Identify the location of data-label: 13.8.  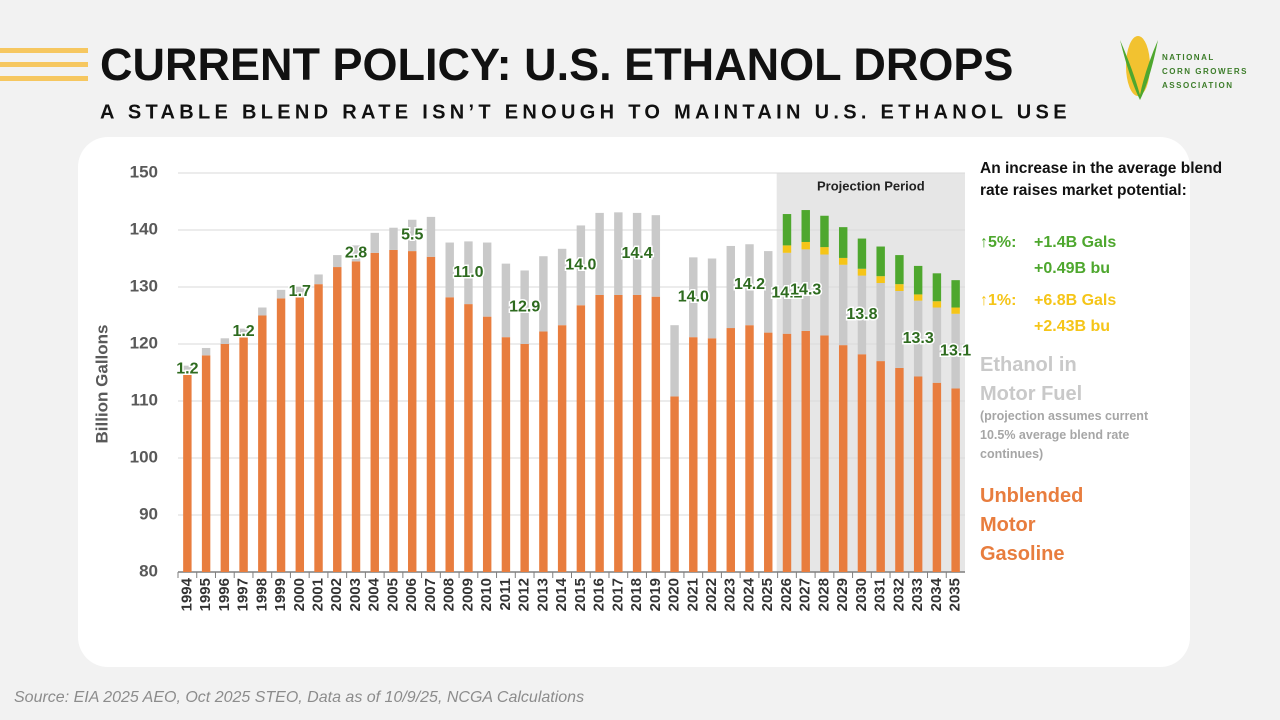
(861, 314).